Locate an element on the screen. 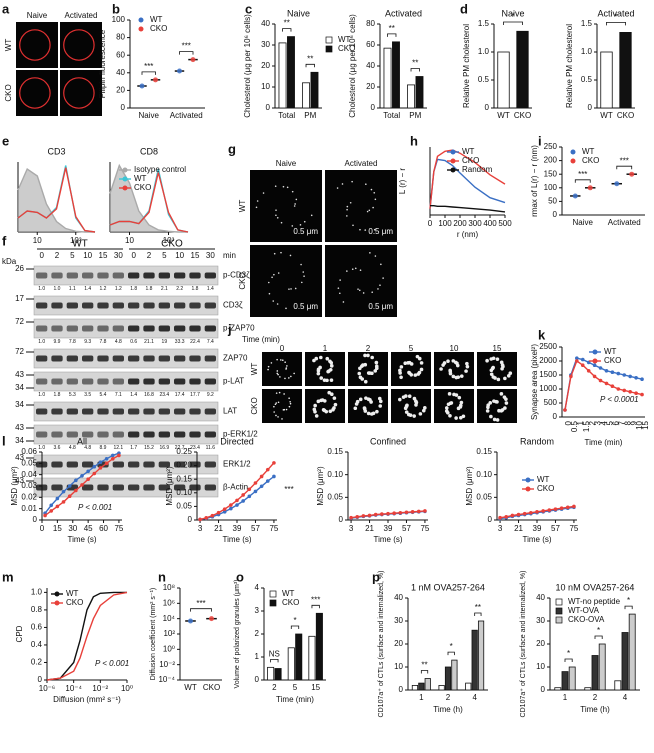 Image resolution: width=654 pixels, height=753 pixels. significance: *** is located at coordinates (624, 160).